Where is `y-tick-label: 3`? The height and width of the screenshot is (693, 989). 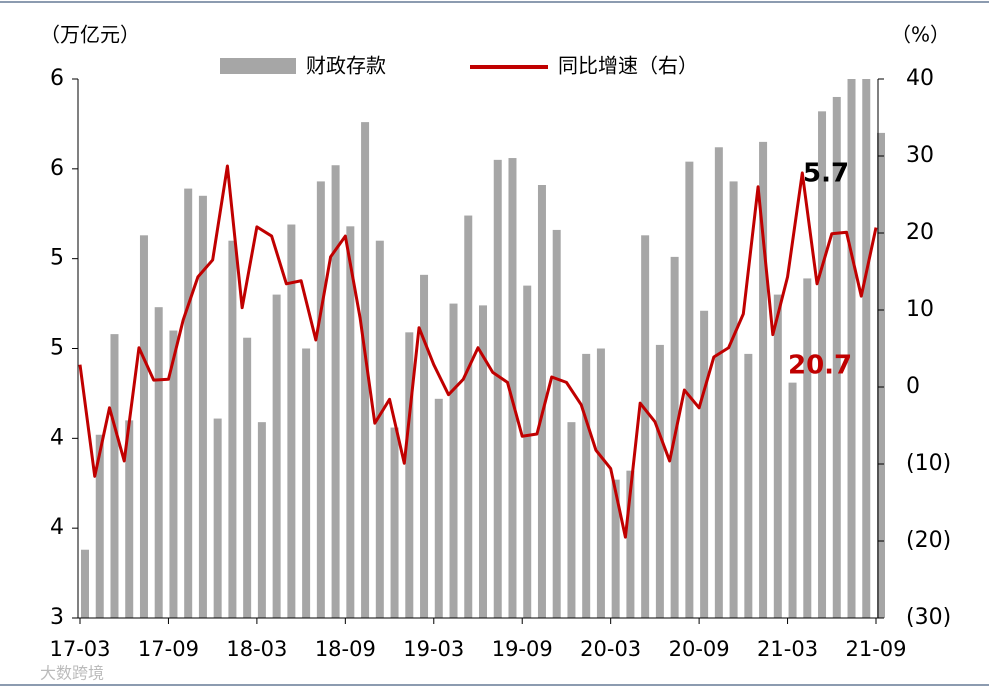 y-tick-label: 3 is located at coordinates (57, 617).